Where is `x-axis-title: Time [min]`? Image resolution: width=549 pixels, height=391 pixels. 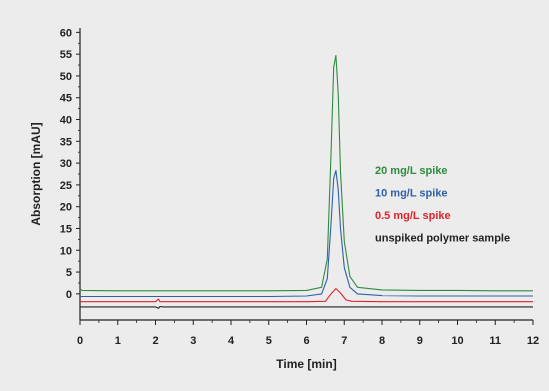
x-axis-title: Time [min] is located at coordinates (306, 364).